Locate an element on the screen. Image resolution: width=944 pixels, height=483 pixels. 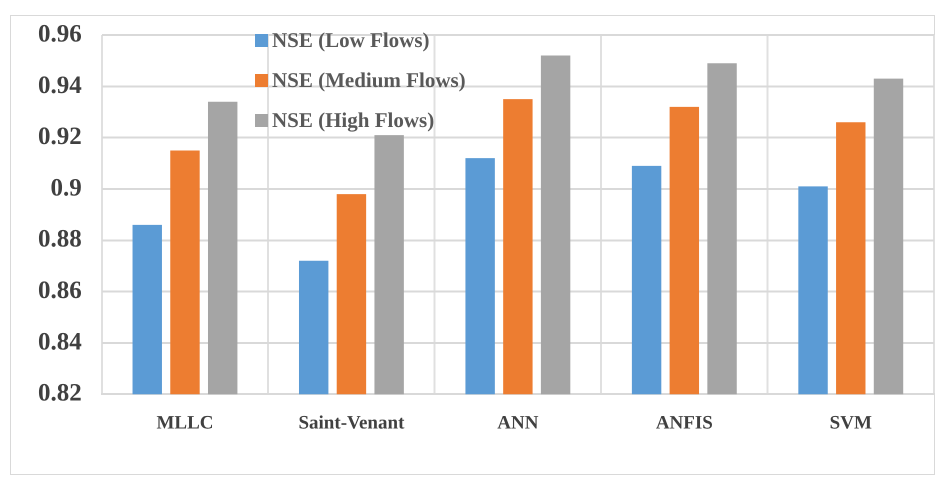
y-tick-label: 0.9 is located at coordinates (66, 188).